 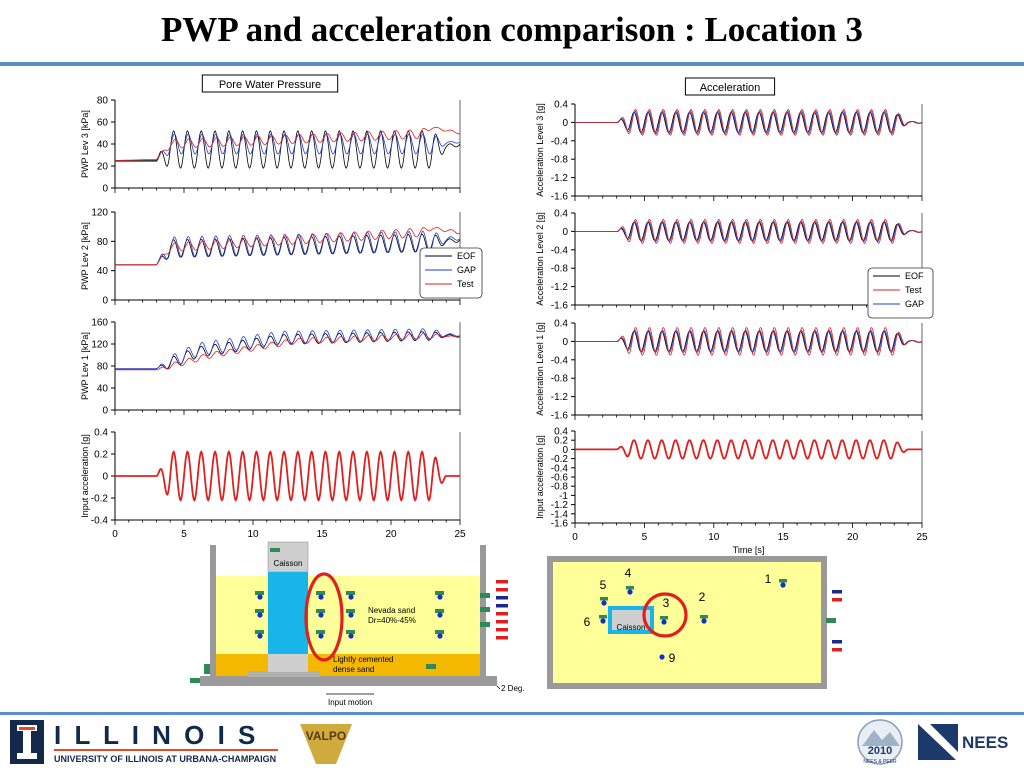 I want to click on conference-year: 2010, so click(x=880, y=751).